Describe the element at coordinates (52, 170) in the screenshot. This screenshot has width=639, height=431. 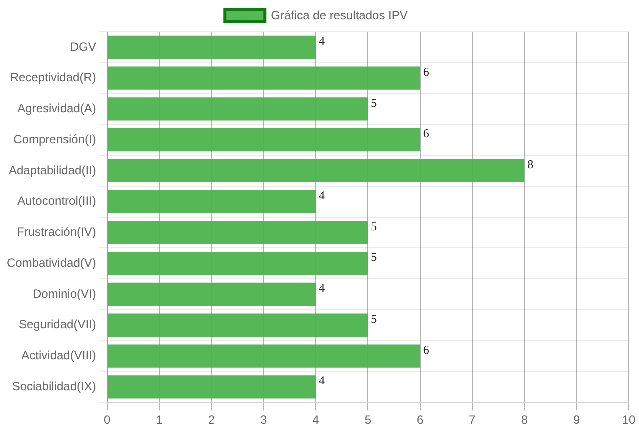
I see `y-tick-label: Adaptabilidad(II)` at that location.